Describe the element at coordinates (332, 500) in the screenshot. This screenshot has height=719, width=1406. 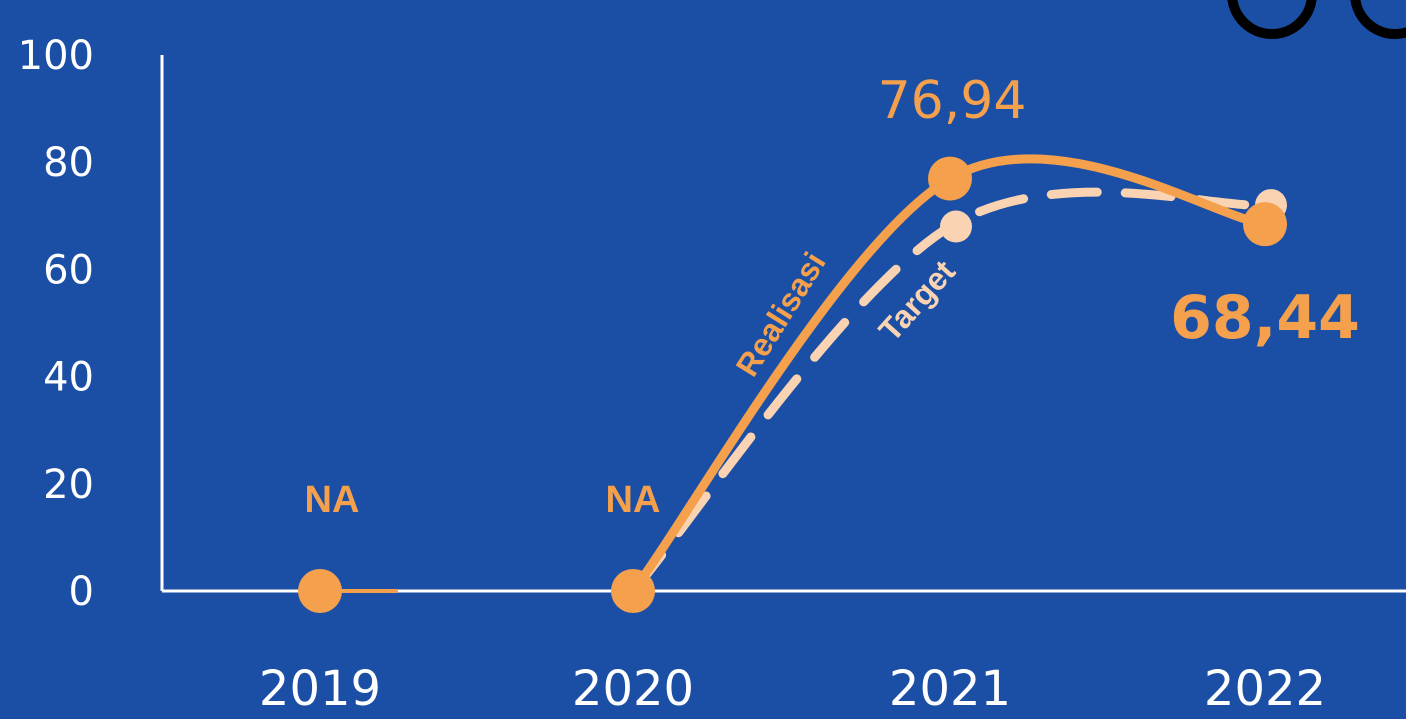
I see `data-label-realisasi-2019: NA` at that location.